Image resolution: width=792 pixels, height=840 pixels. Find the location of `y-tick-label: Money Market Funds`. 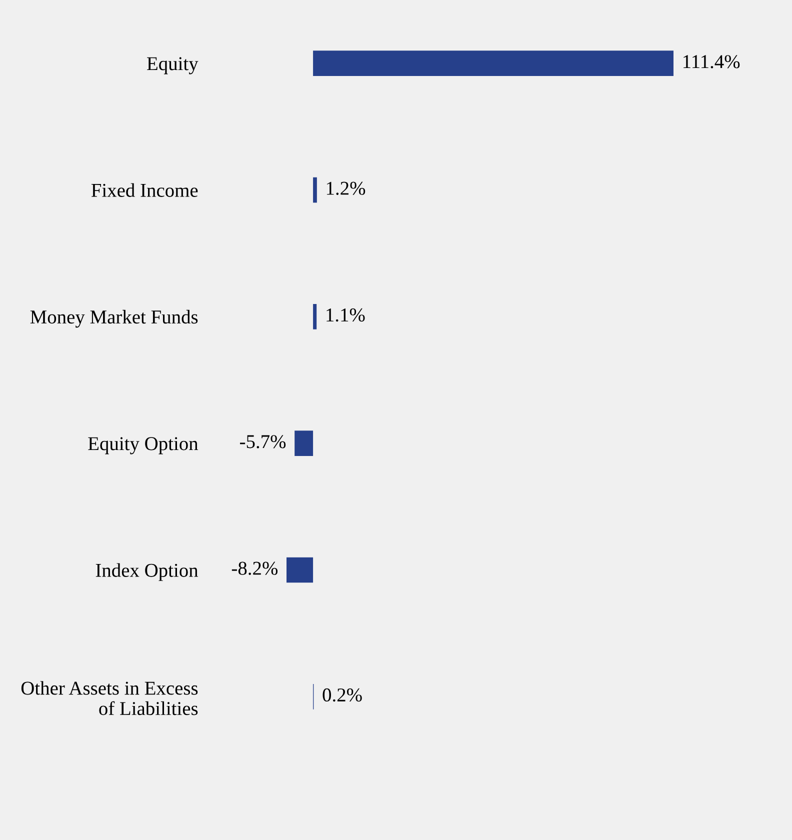

y-tick-label: Money Market Funds is located at coordinates (114, 319).